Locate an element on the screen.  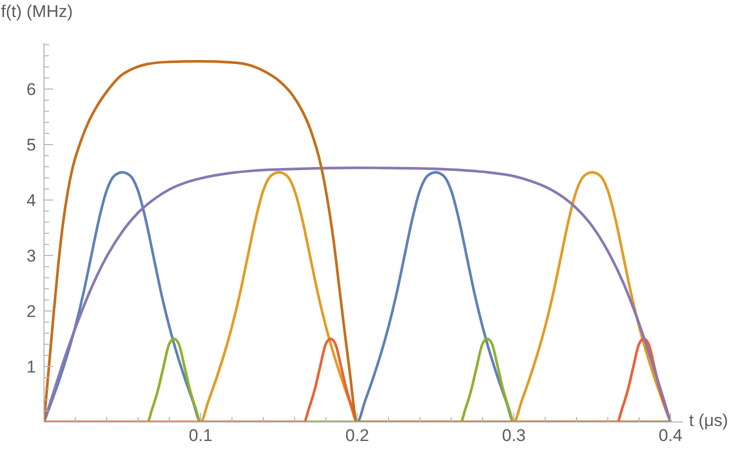
x-tick-label: 0.1 is located at coordinates (200, 435).